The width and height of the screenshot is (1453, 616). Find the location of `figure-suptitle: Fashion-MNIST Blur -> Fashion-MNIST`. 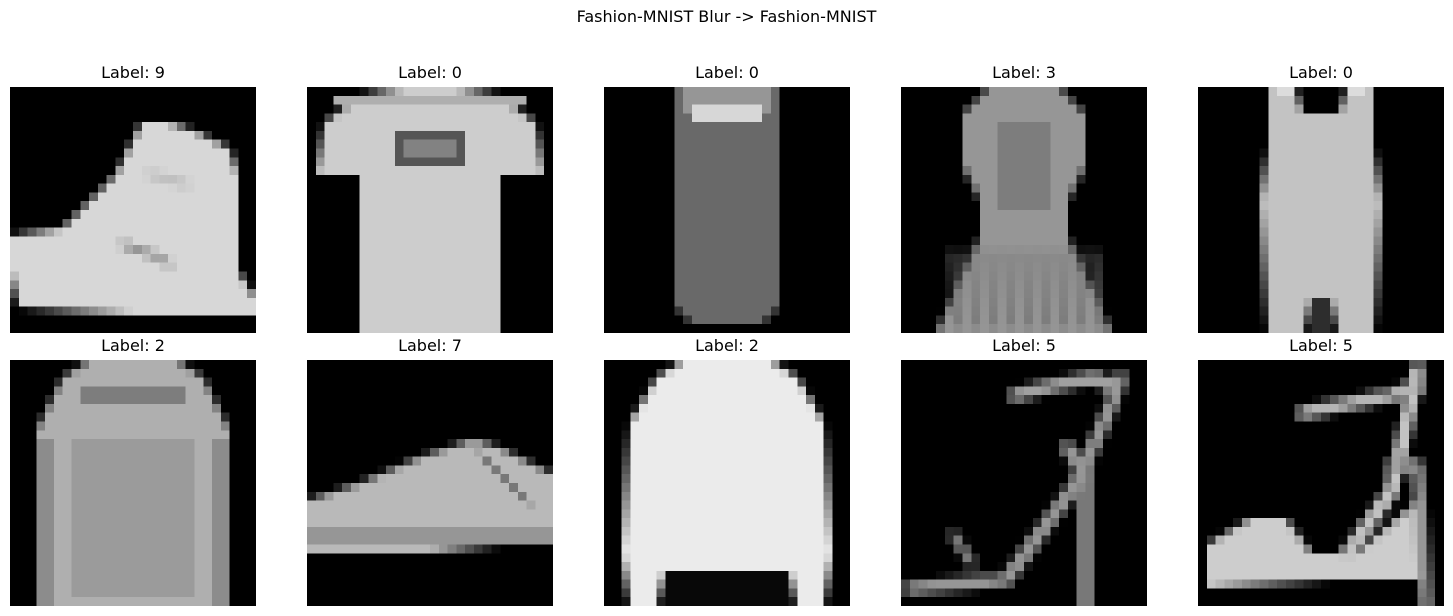

figure-suptitle: Fashion-MNIST Blur -> Fashion-MNIST is located at coordinates (726, 16).